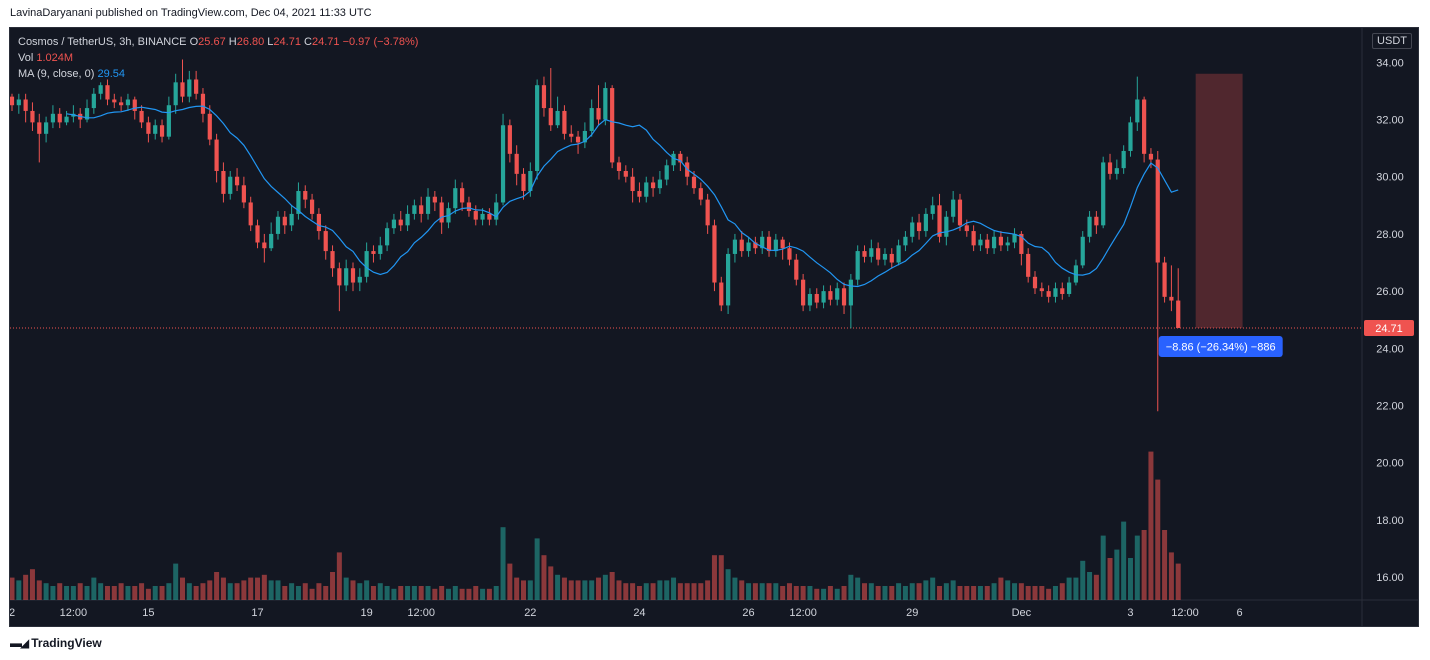 Image resolution: width=1430 pixels, height=660 pixels. What do you see at coordinates (56, 643) in the screenshot?
I see `tradingview-logo: ▬◢ TradingView` at bounding box center [56, 643].